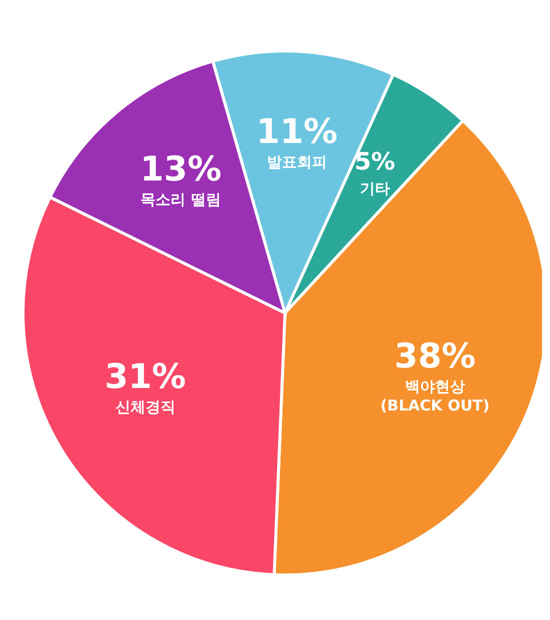 The image size is (550, 620). Describe the element at coordinates (375, 162) in the screenshot. I see `data-label: 5%` at that location.